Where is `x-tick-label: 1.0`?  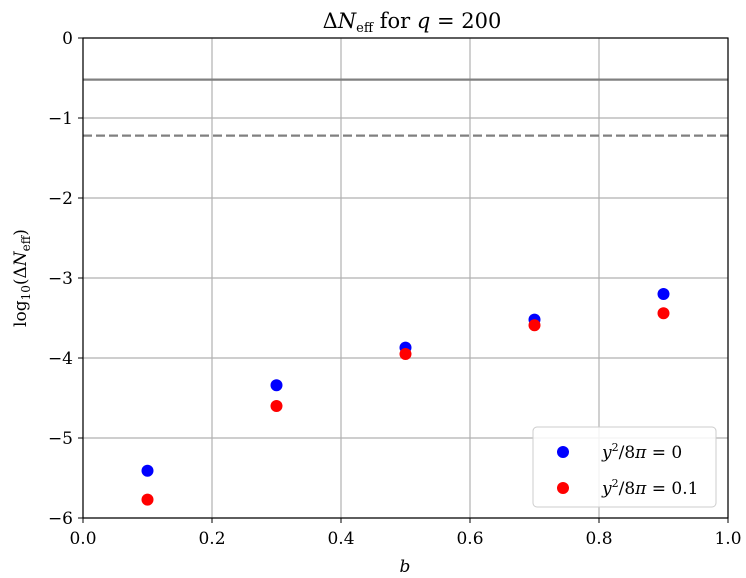
x-tick-label: 1.0 is located at coordinates (727, 539).